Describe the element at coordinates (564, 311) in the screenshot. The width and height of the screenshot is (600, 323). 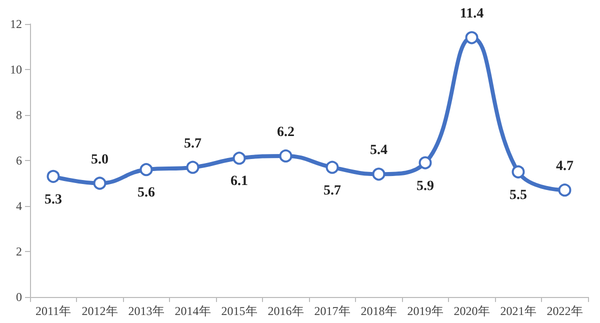
I see `x-tick-label: 2022年` at that location.